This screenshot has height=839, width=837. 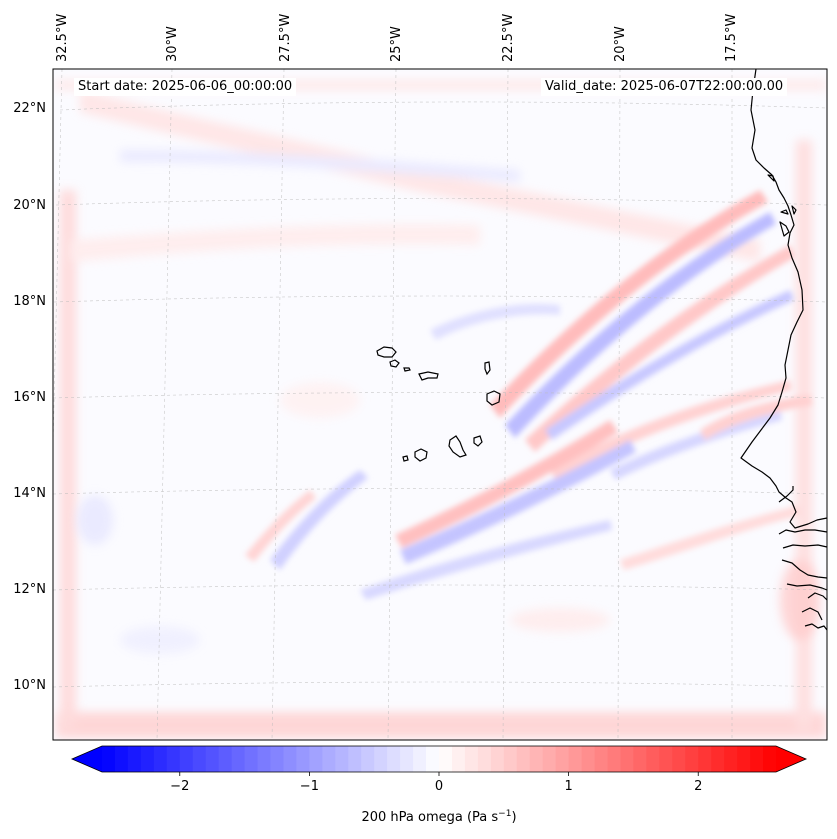 What do you see at coordinates (405, 458) in the screenshot?
I see `island-brava` at bounding box center [405, 458].